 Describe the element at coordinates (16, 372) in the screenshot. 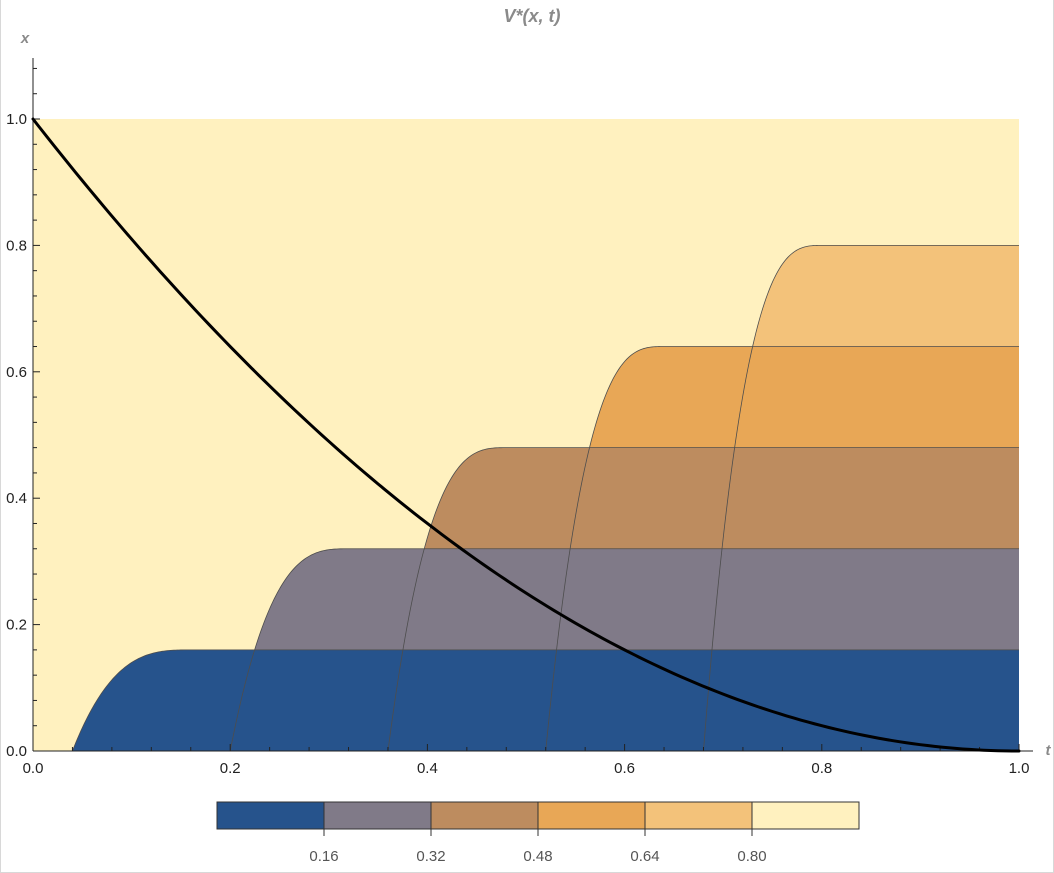

I see `y-tick-label: 0.6` at that location.